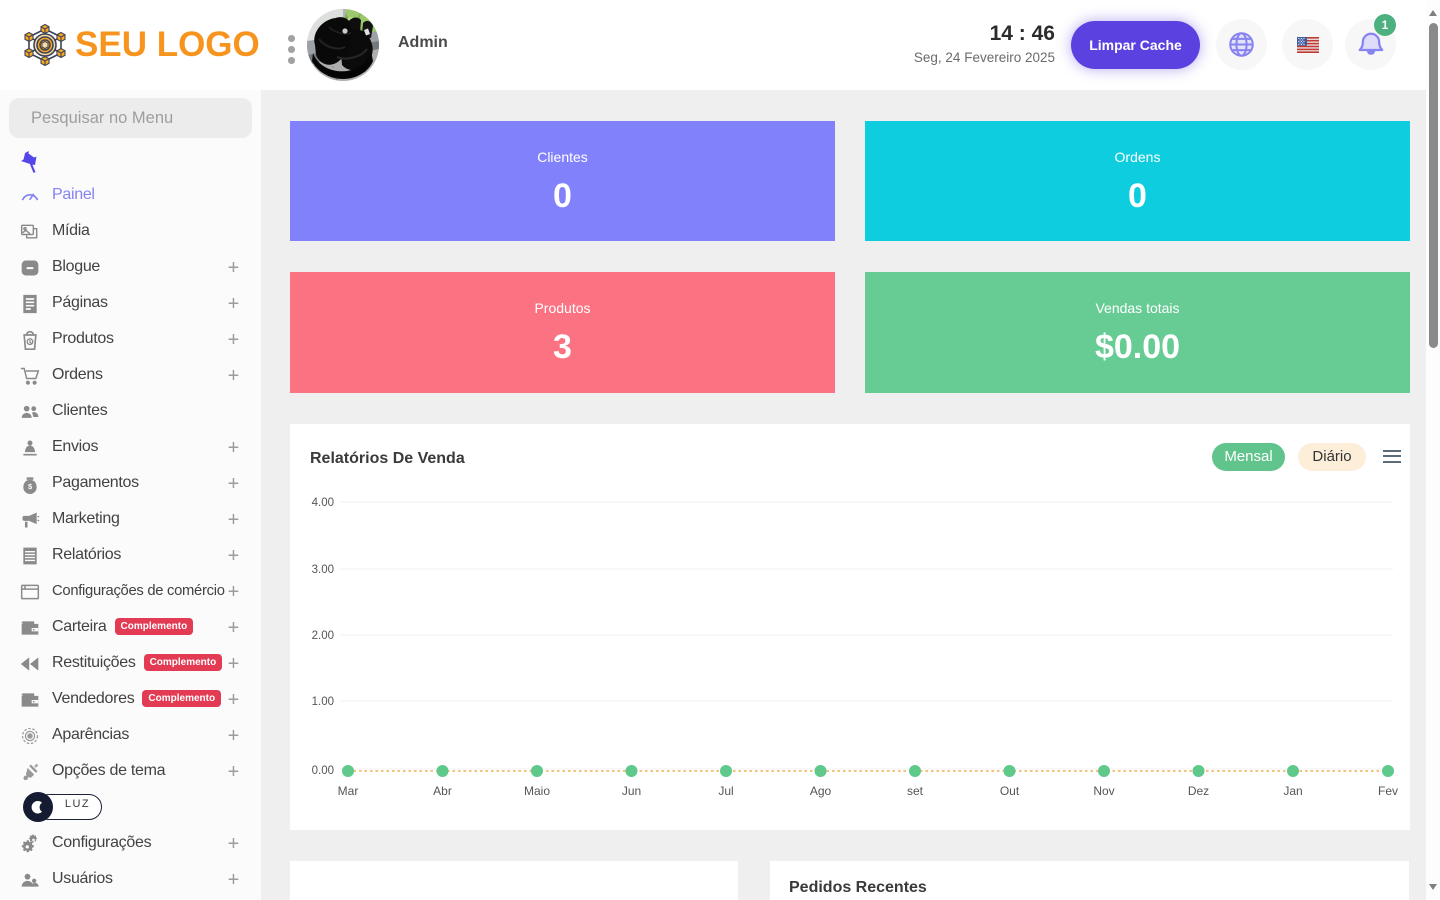 The image size is (1440, 900). I want to click on svg-text: Fev, so click(1388, 791).